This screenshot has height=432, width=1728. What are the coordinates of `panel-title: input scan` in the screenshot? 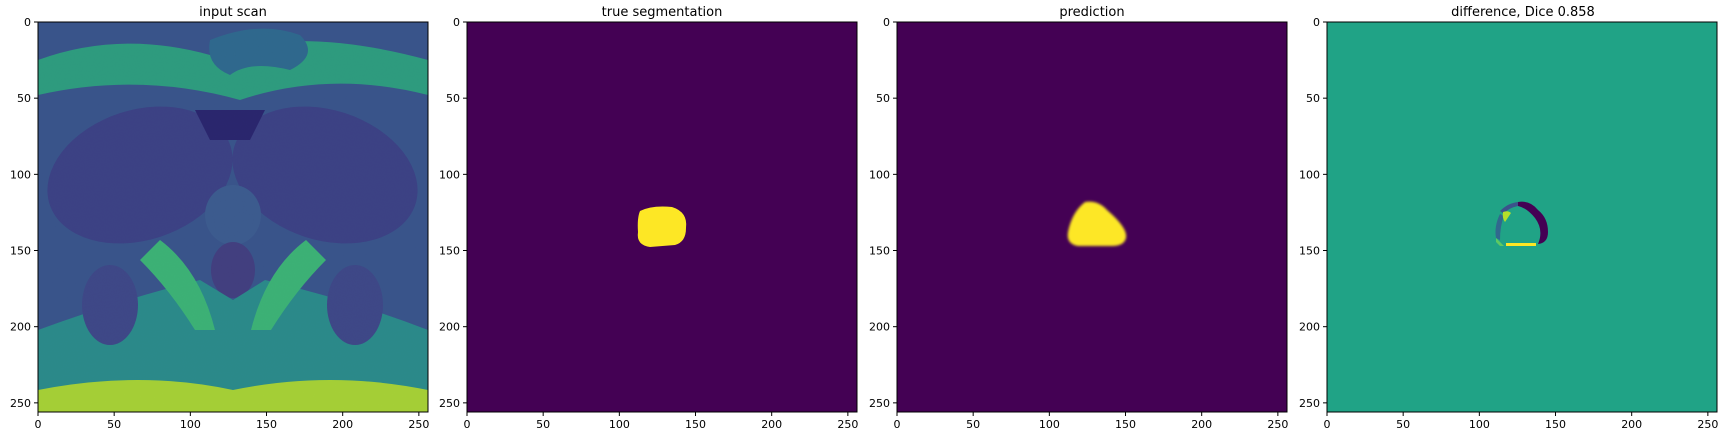 It's located at (233, 12).